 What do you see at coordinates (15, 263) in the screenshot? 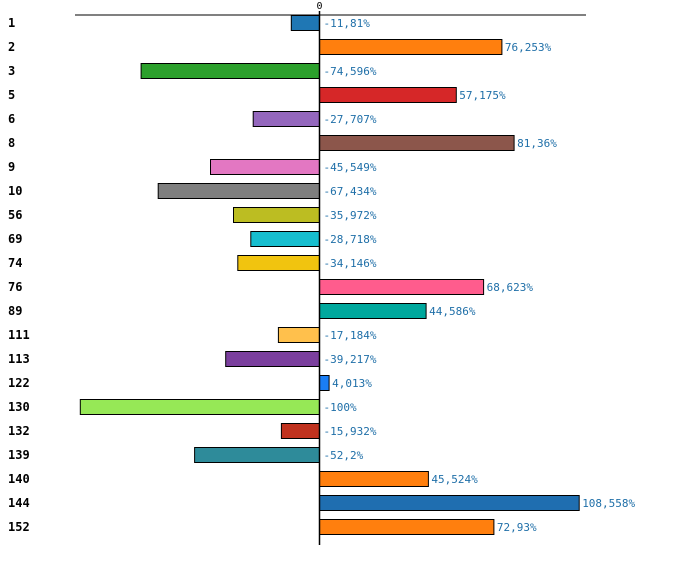
I see `category-label-74: 74` at bounding box center [15, 263].